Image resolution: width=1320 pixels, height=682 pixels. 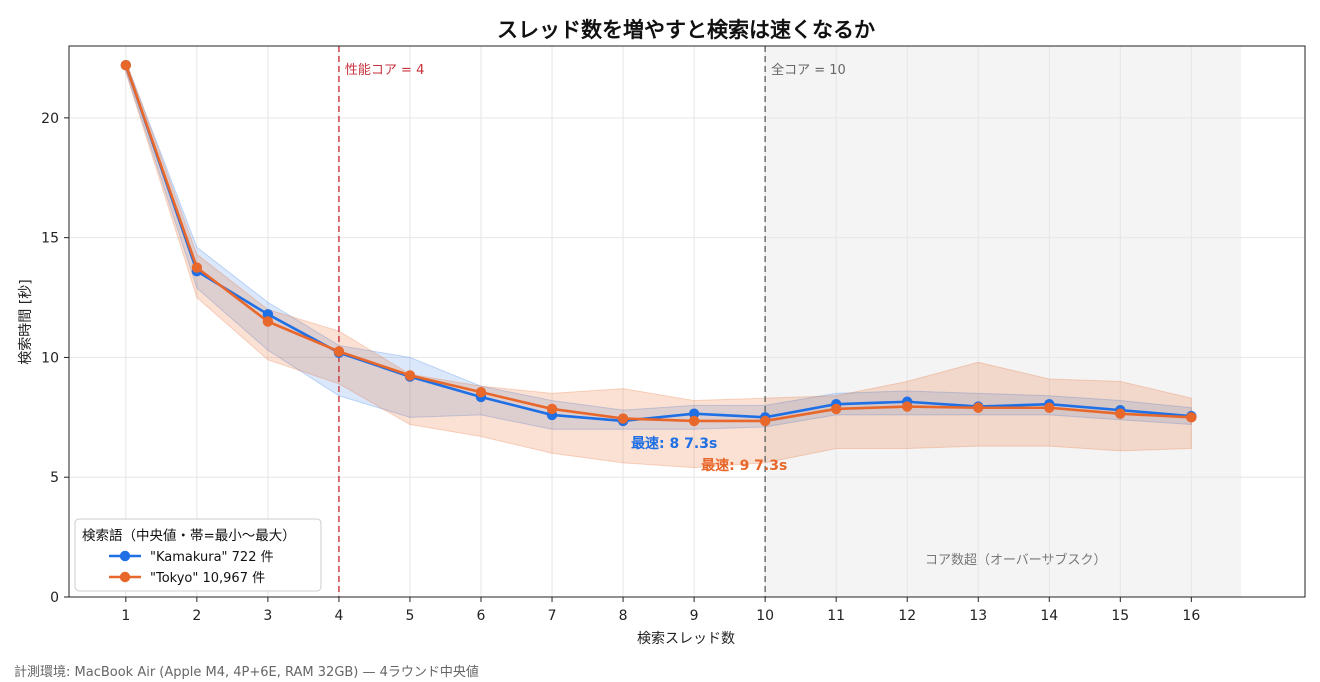 What do you see at coordinates (694, 616) in the screenshot?
I see `x-tick-label: 9` at bounding box center [694, 616].